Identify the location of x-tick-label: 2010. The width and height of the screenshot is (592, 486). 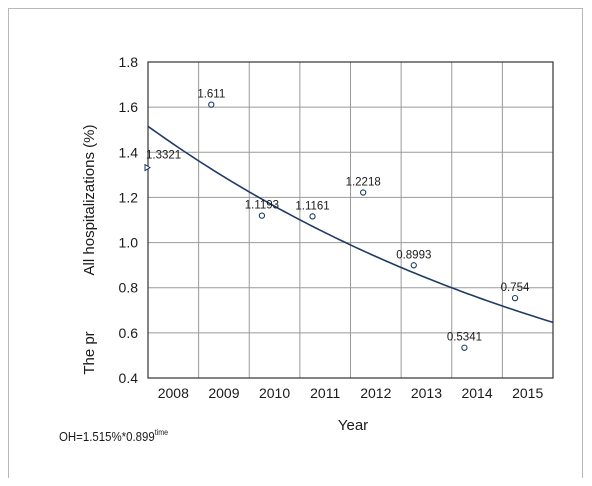
(274, 393).